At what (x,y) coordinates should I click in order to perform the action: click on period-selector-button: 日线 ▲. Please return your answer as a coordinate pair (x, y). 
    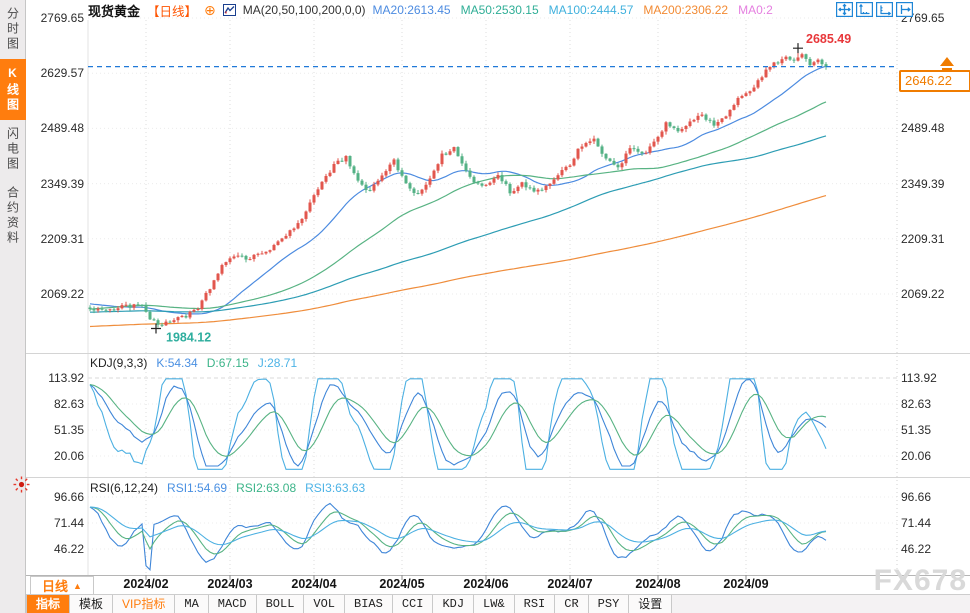
    Looking at the image, I should click on (62, 585).